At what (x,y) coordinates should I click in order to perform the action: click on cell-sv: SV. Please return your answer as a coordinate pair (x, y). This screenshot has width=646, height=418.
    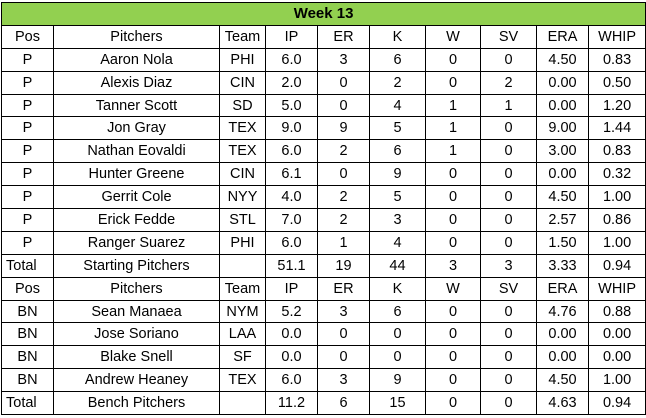
    Looking at the image, I should click on (508, 288).